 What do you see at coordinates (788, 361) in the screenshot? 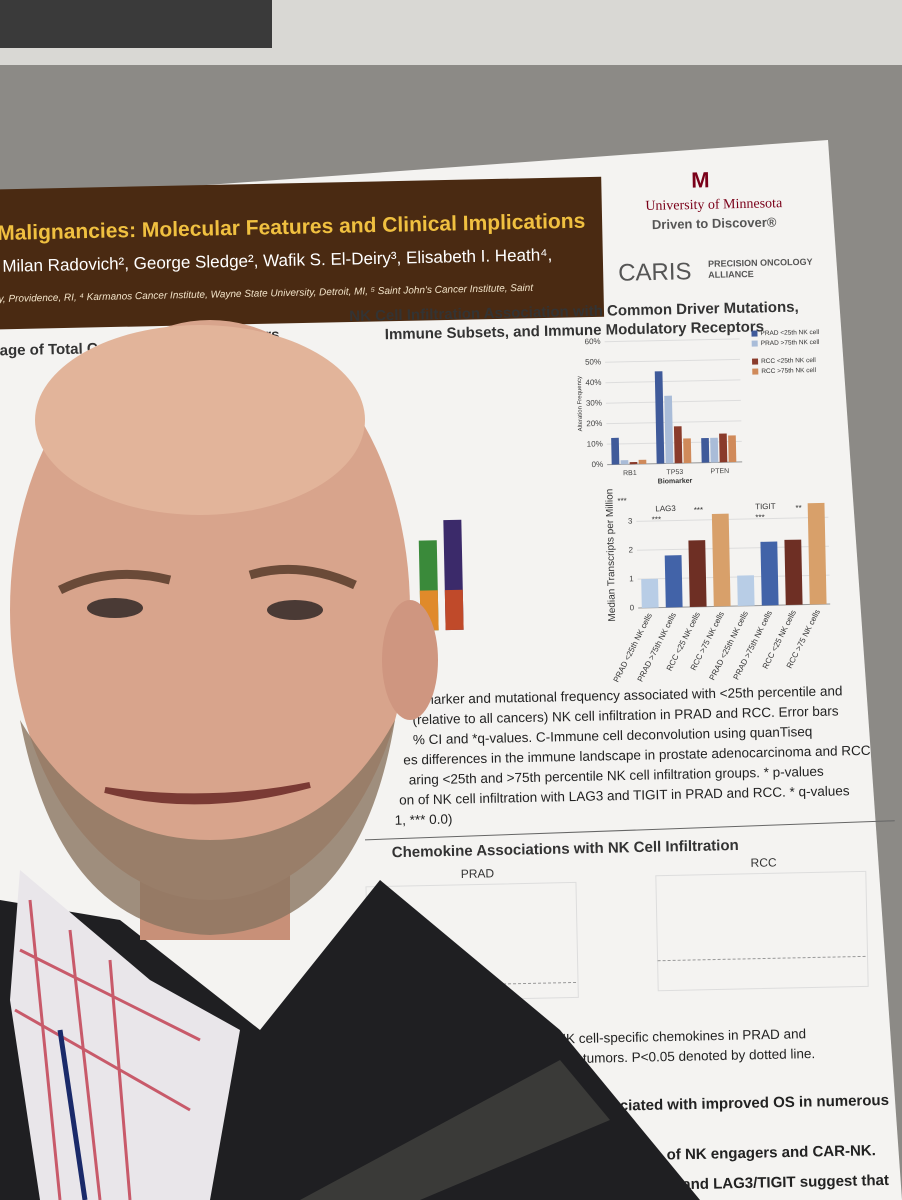
I see `legend-label: RCC <25th NK cell` at bounding box center [788, 361].